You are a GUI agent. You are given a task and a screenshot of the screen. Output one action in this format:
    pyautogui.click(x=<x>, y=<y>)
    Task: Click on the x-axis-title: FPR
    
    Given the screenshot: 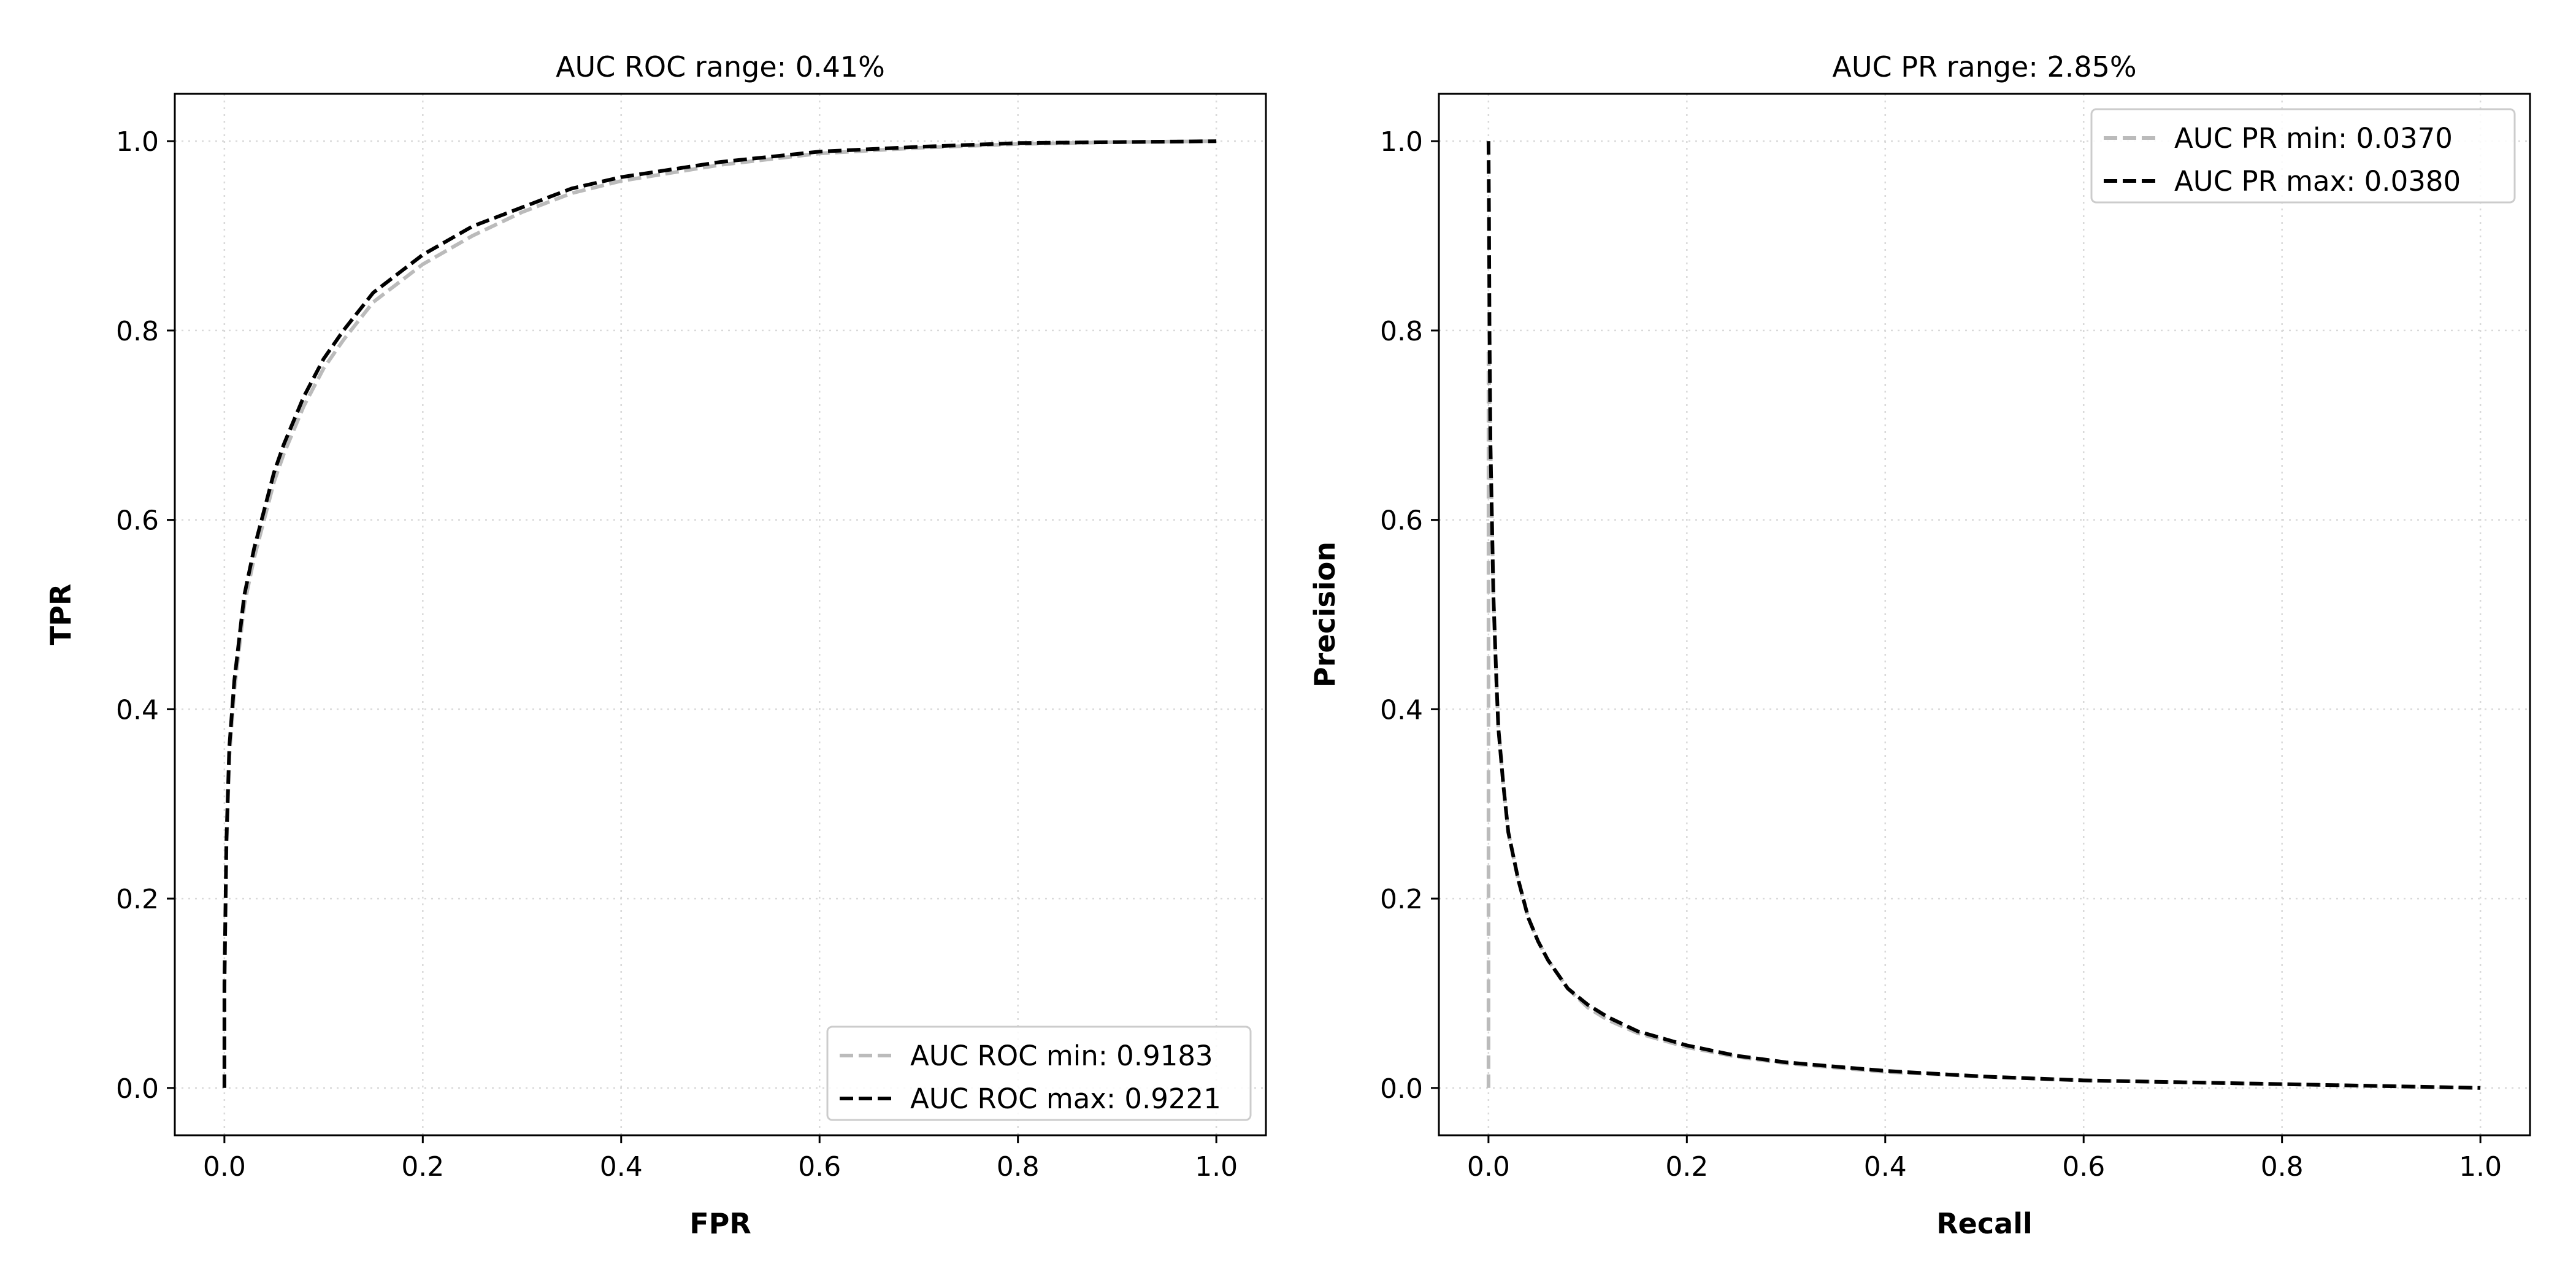 What is the action you would take?
    pyautogui.click(x=720, y=1223)
    